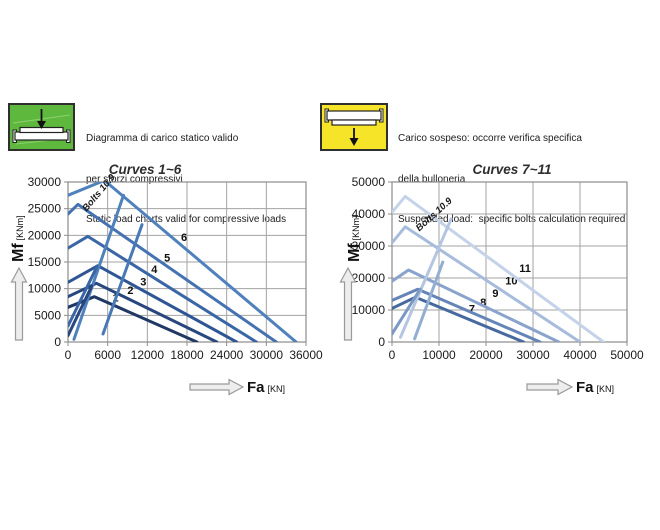 The height and width of the screenshot is (530, 660). What do you see at coordinates (47, 315) in the screenshot?
I see `y-tick-label: 5000` at bounding box center [47, 315].